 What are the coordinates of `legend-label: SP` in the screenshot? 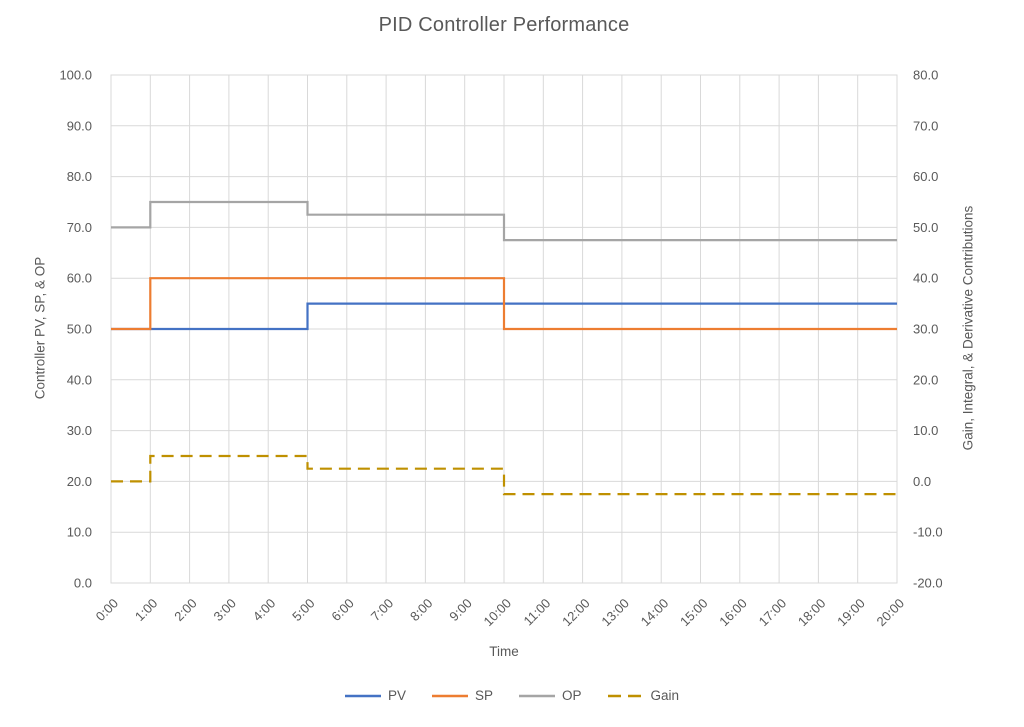 It's located at (483, 695).